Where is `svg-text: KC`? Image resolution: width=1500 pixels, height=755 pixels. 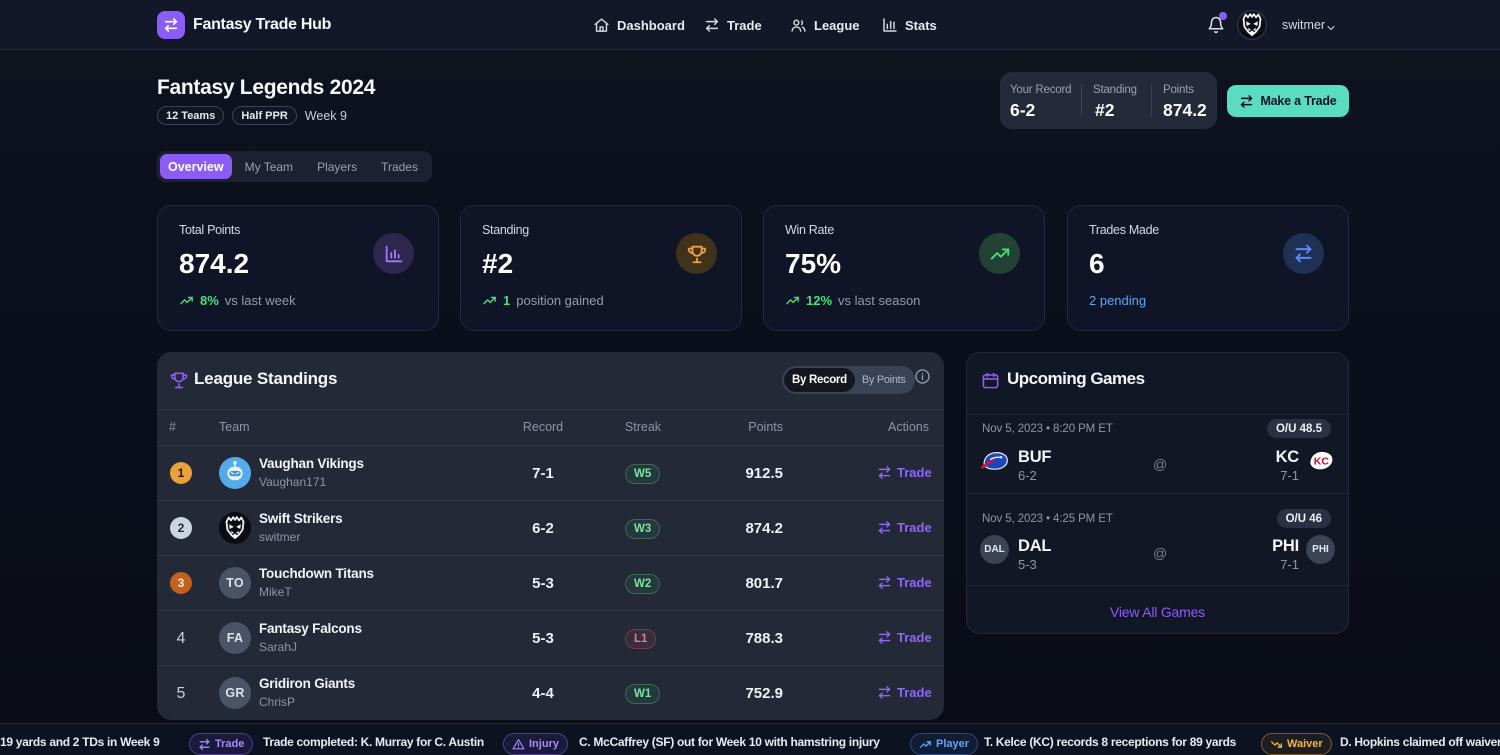 svg-text: KC is located at coordinates (1322, 461).